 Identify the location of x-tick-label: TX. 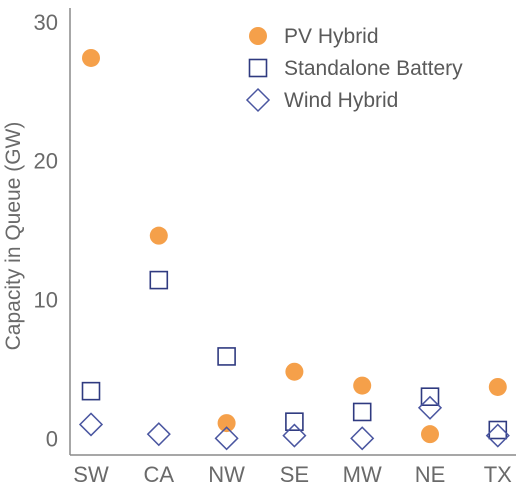
(498, 474).